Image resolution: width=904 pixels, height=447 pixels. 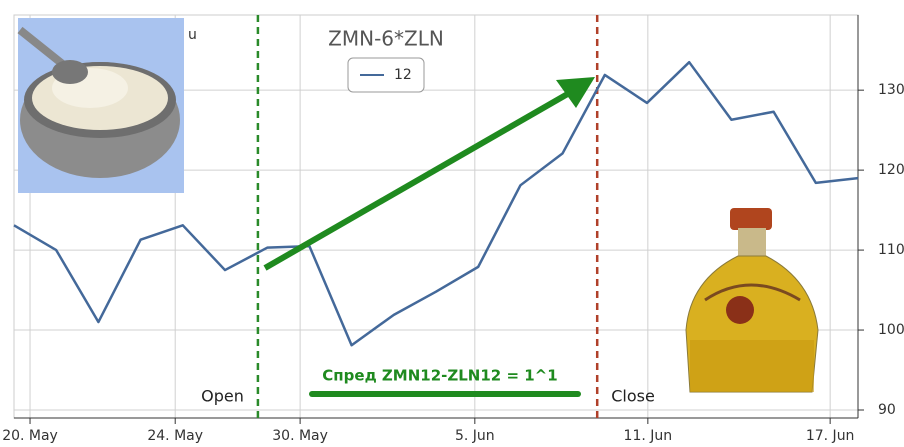 I want to click on x-tick-label: 20. May, so click(x=30, y=436).